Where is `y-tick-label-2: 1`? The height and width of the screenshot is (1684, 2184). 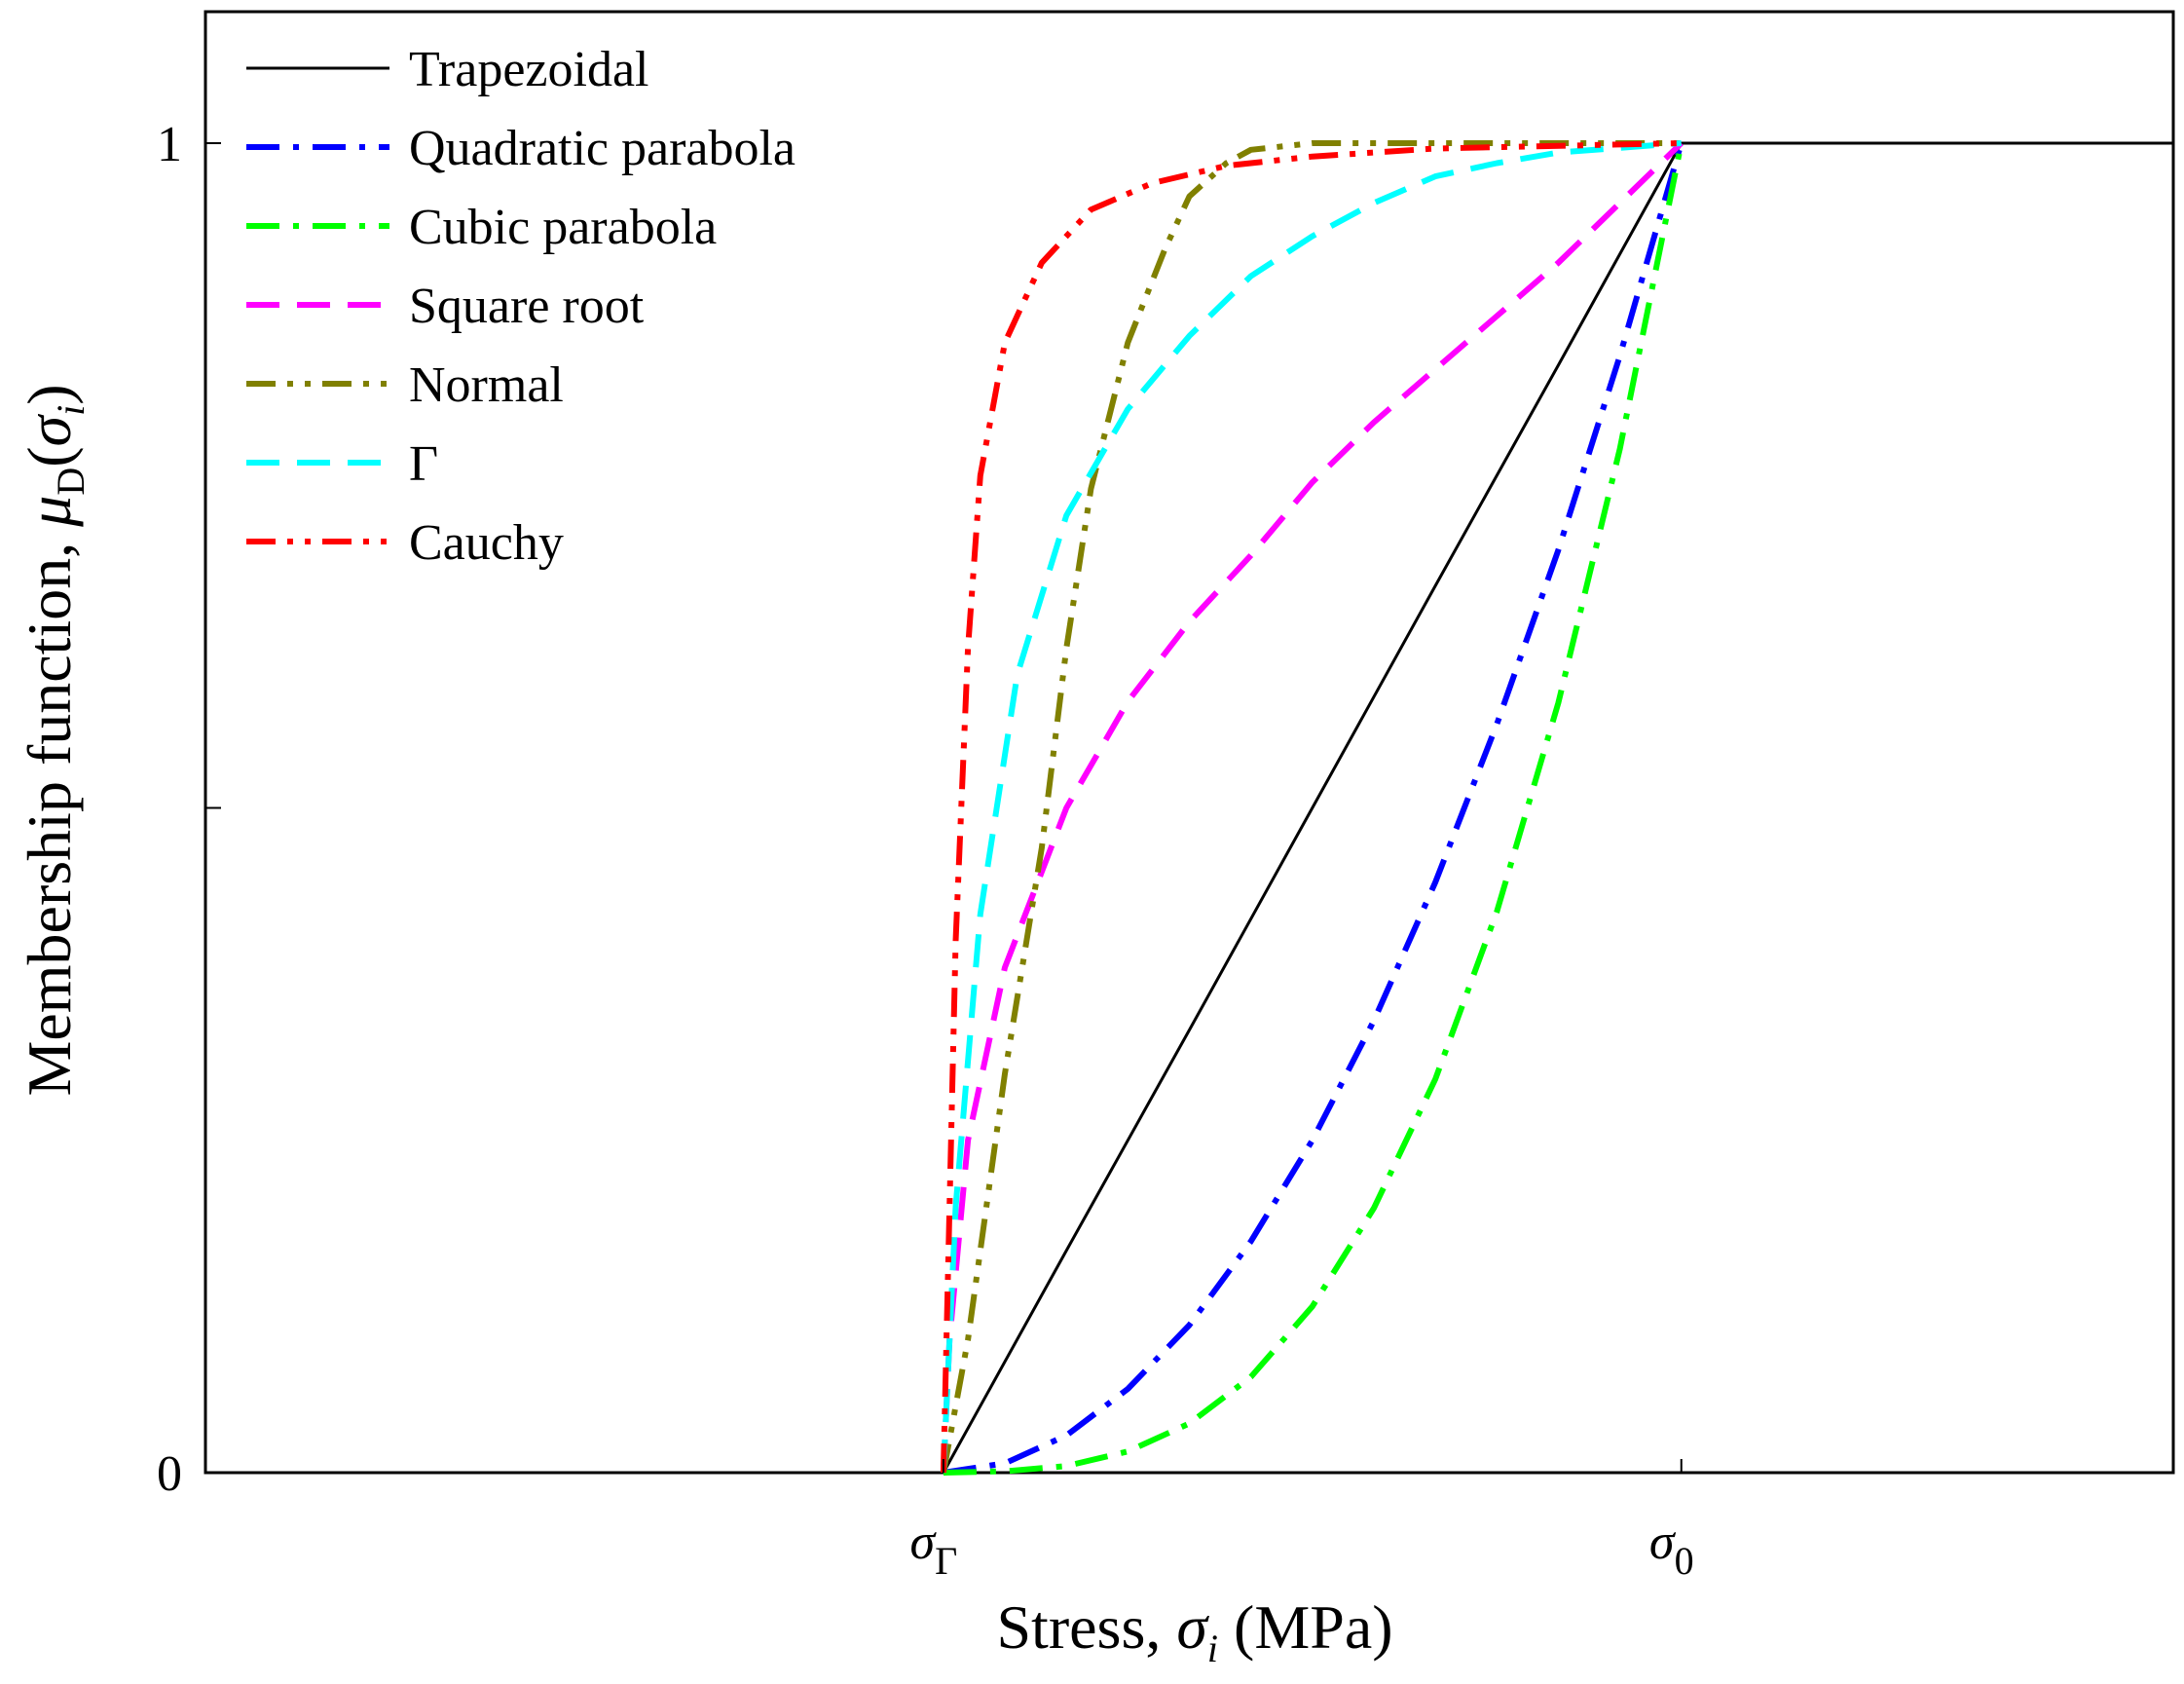 y-tick-label-2: 1 is located at coordinates (169, 144).